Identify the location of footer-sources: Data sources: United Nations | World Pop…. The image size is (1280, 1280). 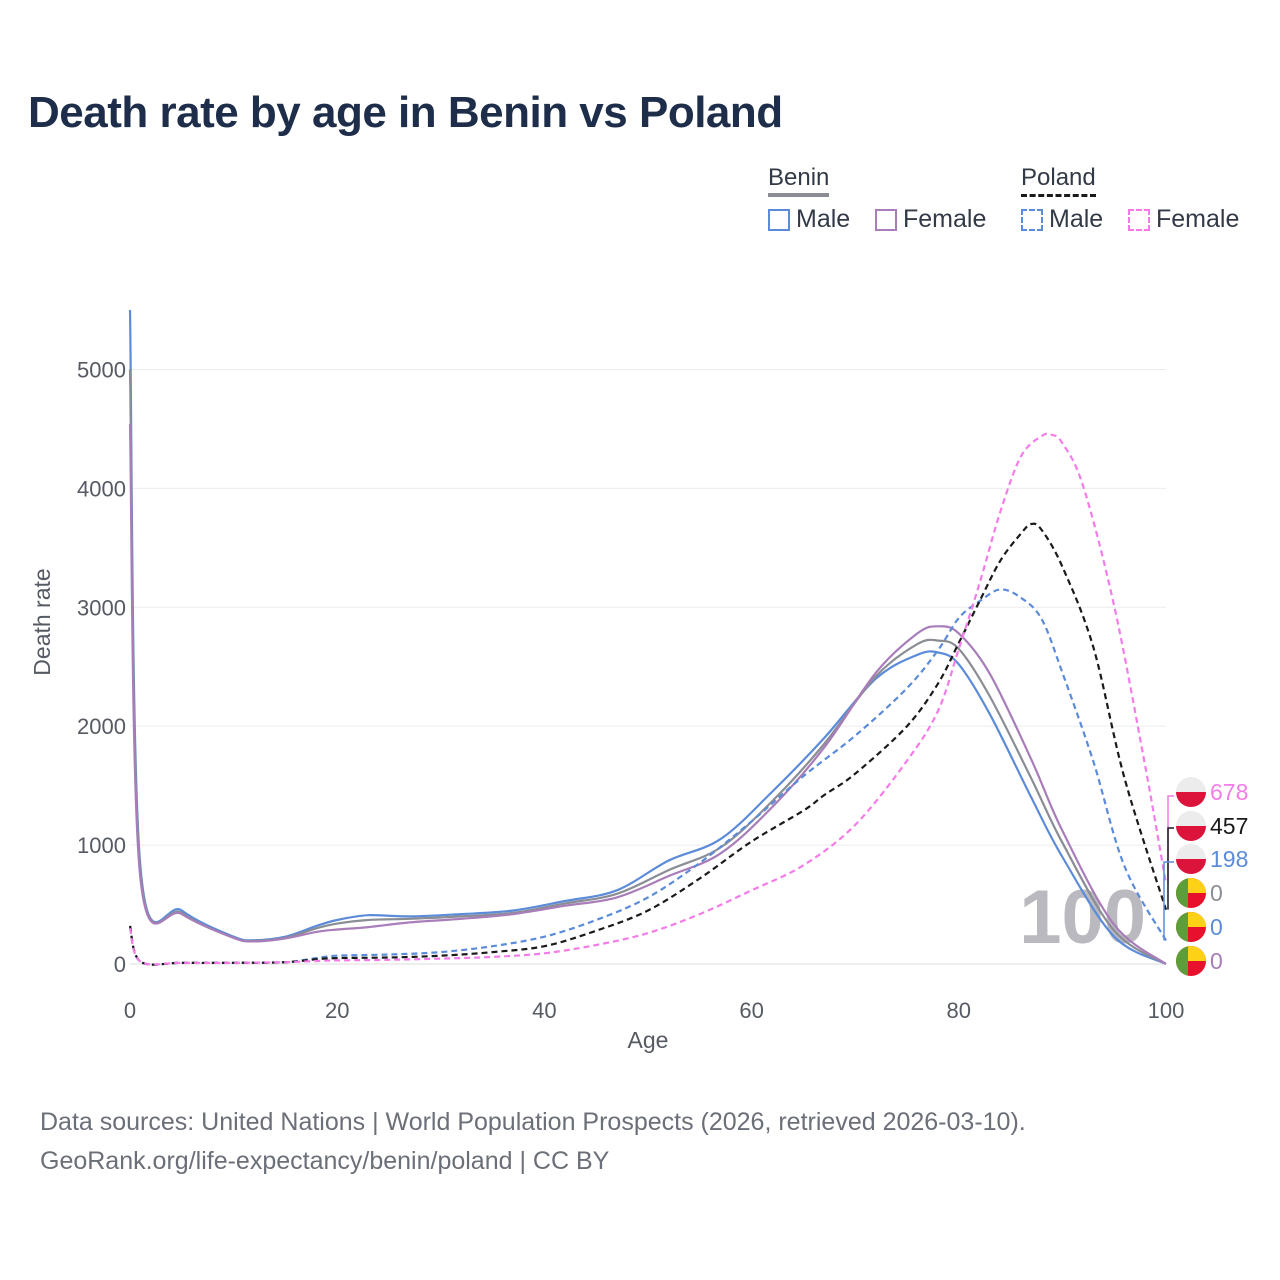
(533, 1122).